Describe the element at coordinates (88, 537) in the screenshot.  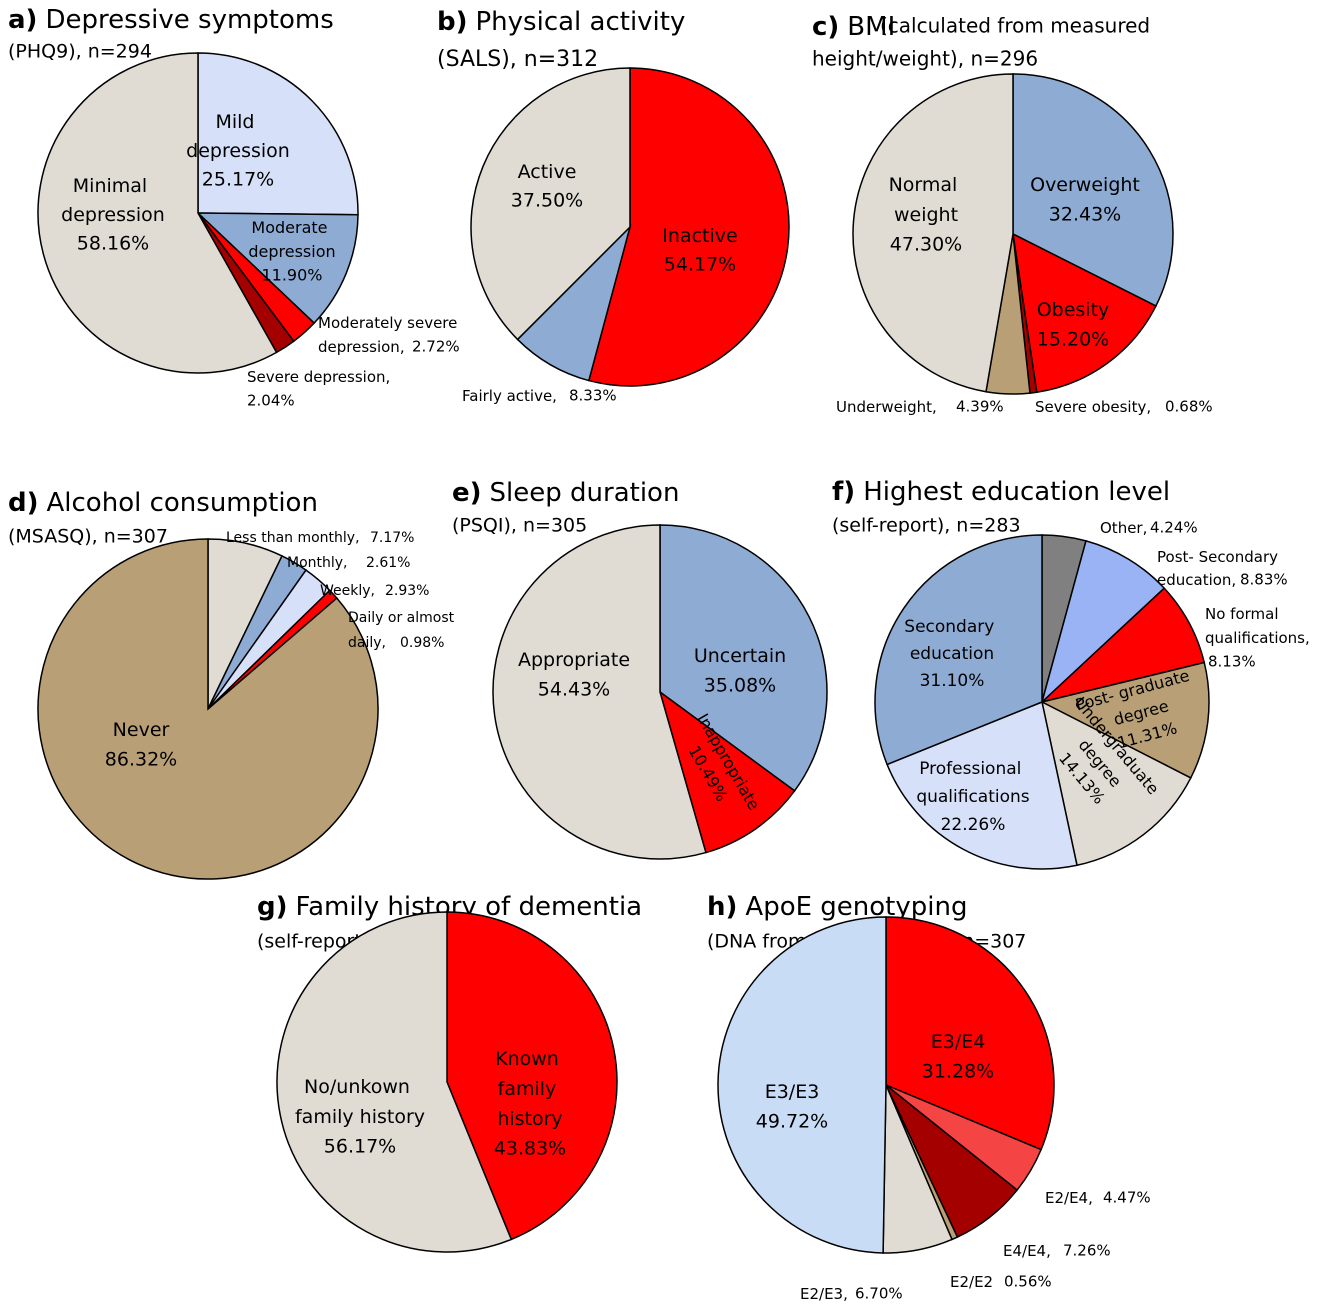
I see `chart-subtitle: (MSASQ), n=307` at that location.